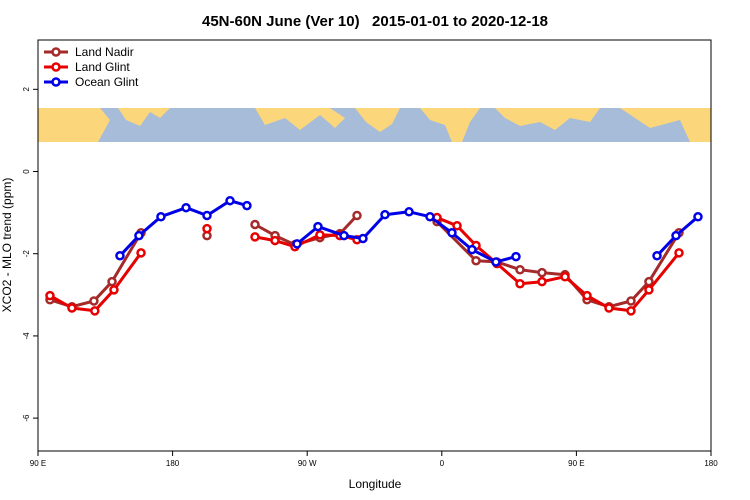  I want to click on x-axis-label: Longitude, so click(375, 484).